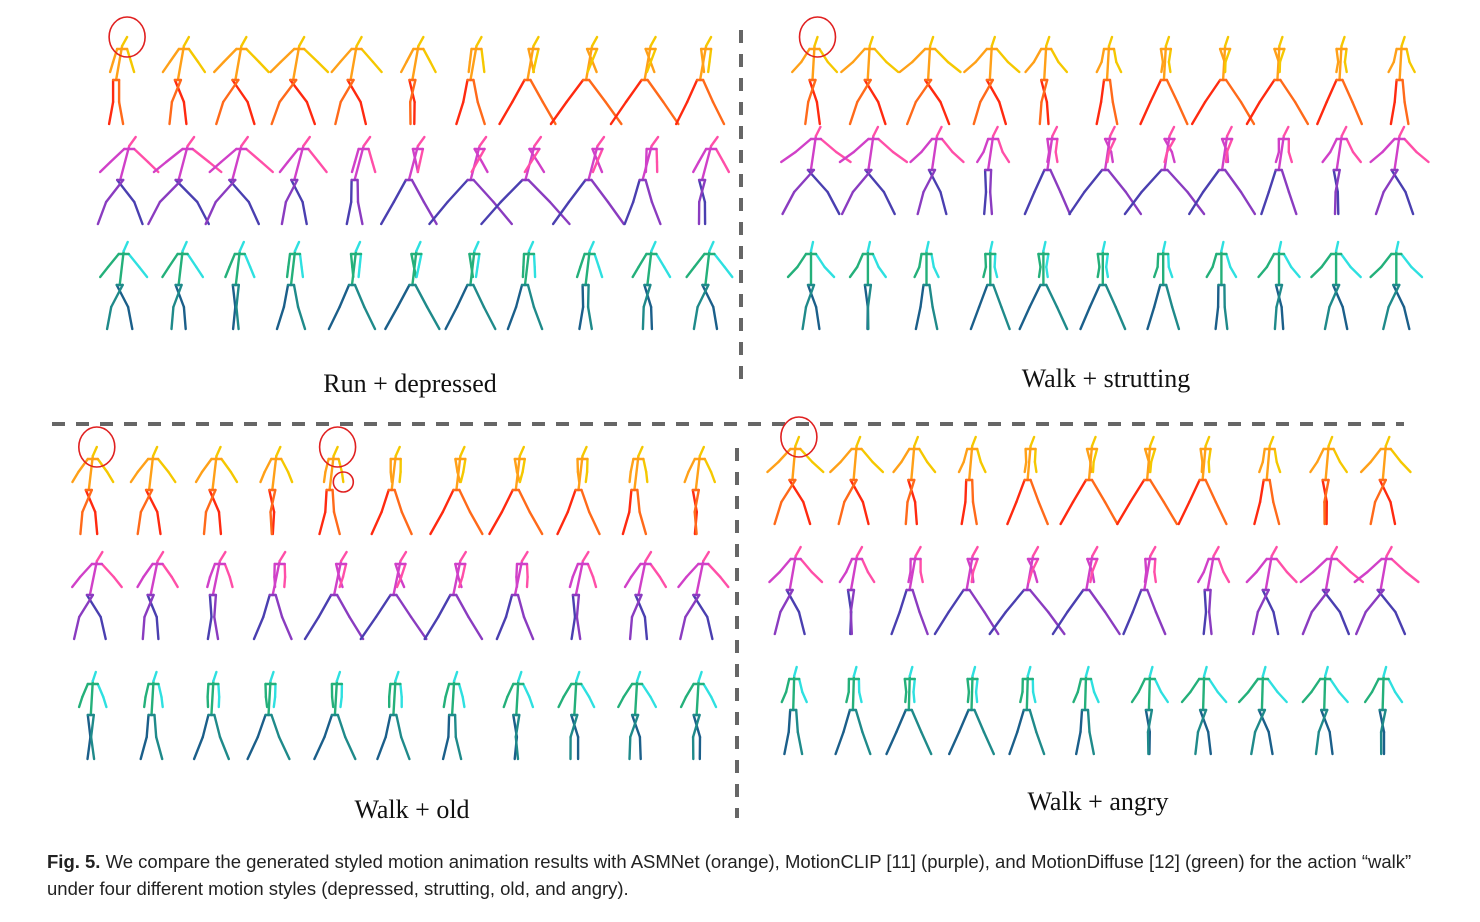 The width and height of the screenshot is (1480, 922). I want to click on figure-row-bottom-right-motionclip, so click(1094, 590).